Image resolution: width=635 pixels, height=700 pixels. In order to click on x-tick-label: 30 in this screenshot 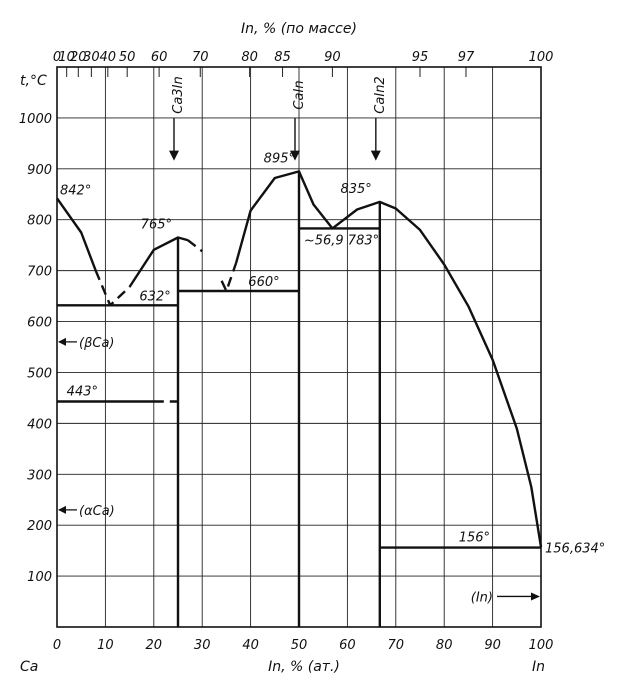, I will do `click(202, 645)`.